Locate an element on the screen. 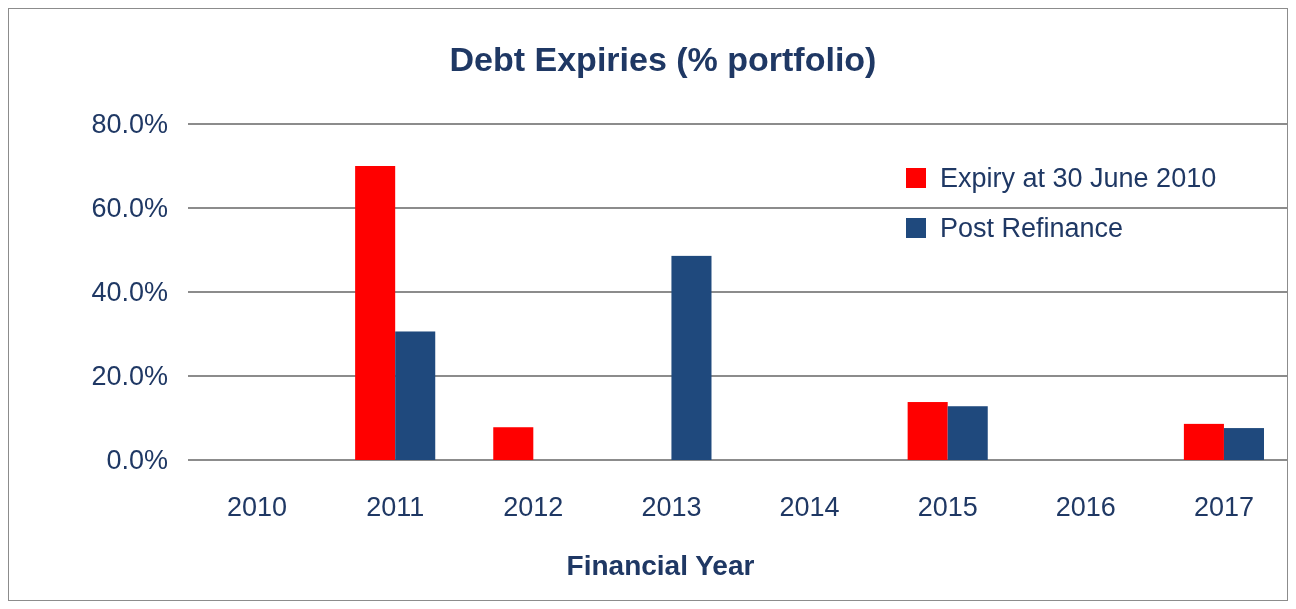 The width and height of the screenshot is (1296, 609). x-tick-label: 2012 is located at coordinates (533, 507).